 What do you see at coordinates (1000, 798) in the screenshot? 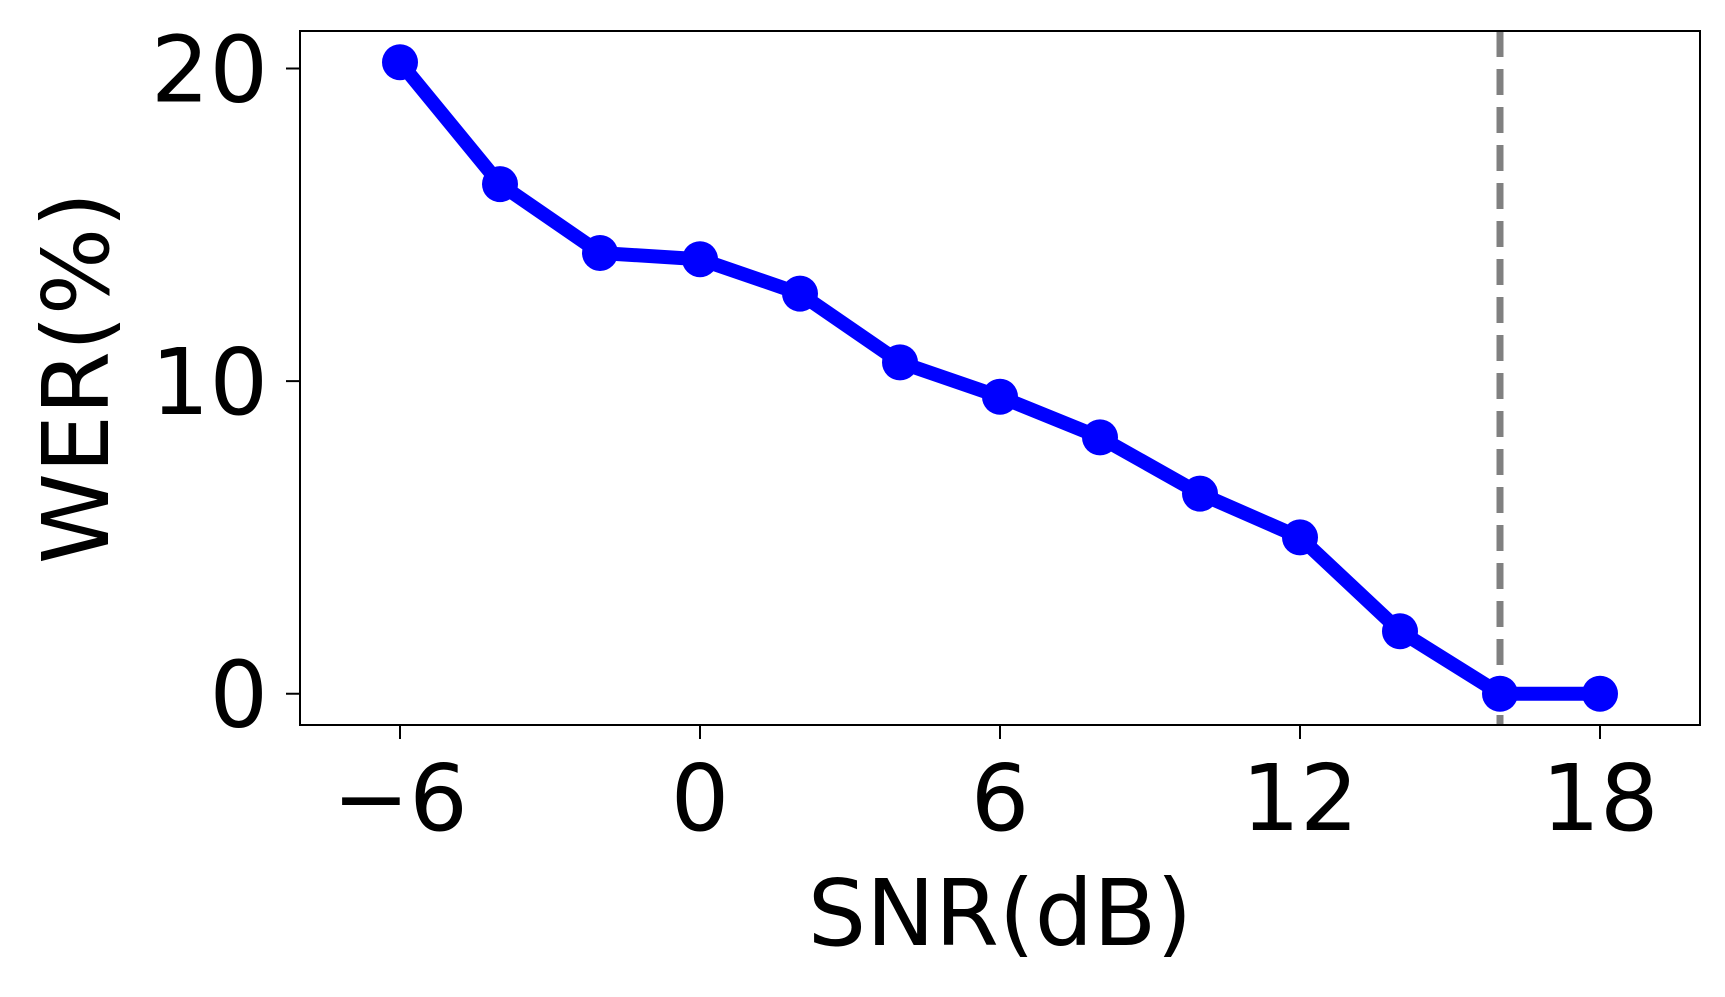
I see `x-tick-label: 6` at bounding box center [1000, 798].